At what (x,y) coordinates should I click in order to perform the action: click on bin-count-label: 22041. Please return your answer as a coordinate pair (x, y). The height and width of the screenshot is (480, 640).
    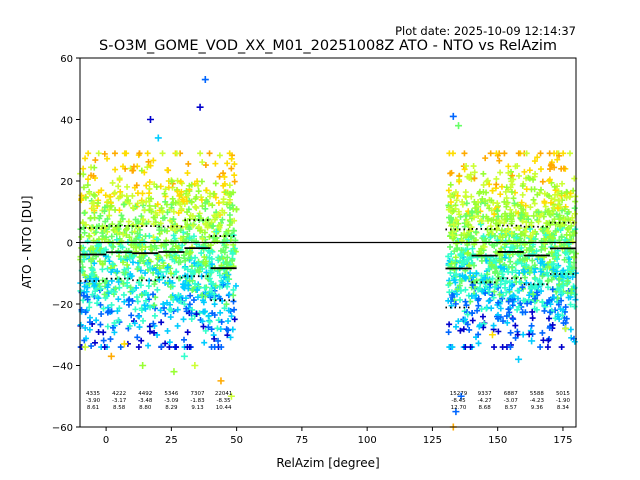
    Looking at the image, I should click on (224, 394).